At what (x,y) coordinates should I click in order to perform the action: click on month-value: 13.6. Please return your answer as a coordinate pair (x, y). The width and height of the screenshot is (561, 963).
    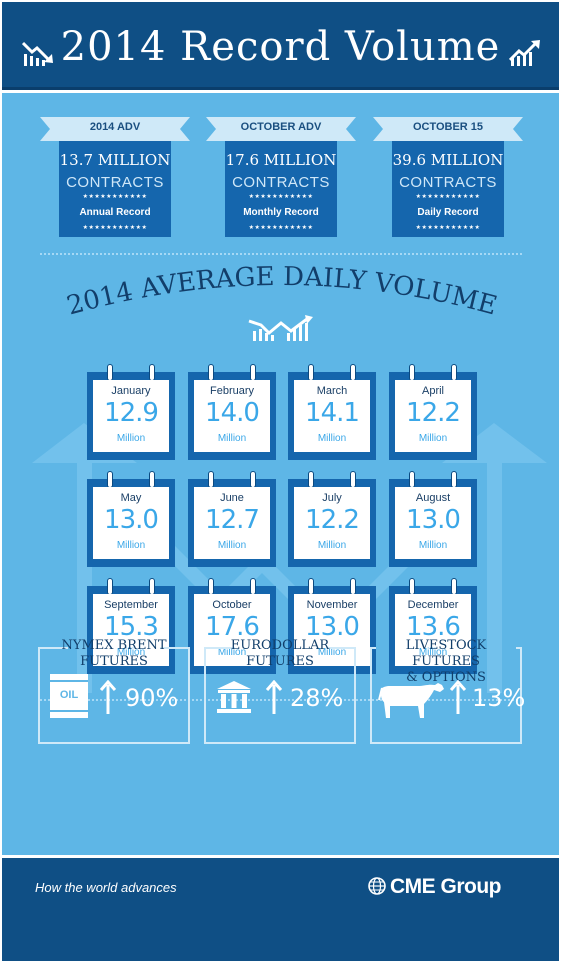
    Looking at the image, I should click on (433, 627).